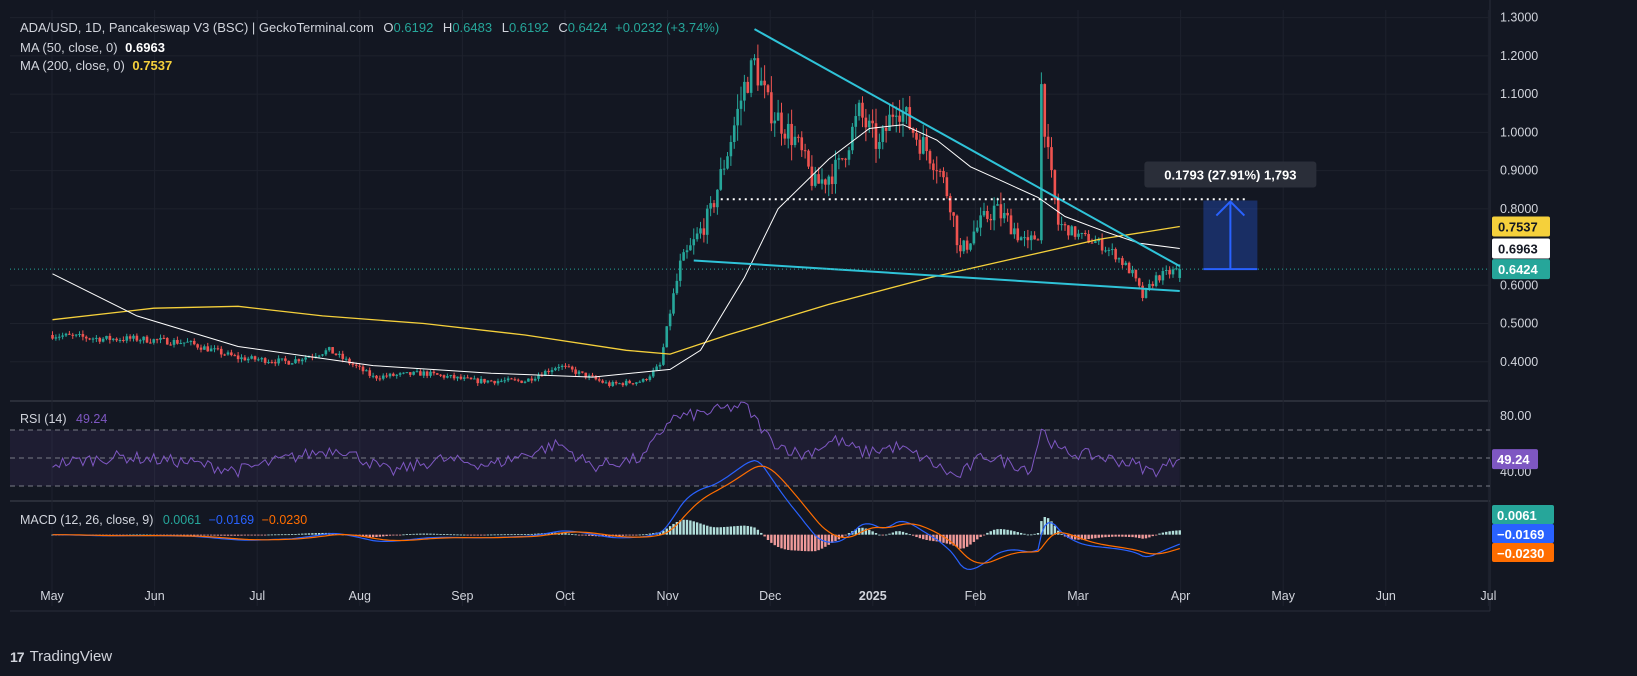 The image size is (1637, 676). I want to click on tradingview-branding: 17 TradingView, so click(61, 656).